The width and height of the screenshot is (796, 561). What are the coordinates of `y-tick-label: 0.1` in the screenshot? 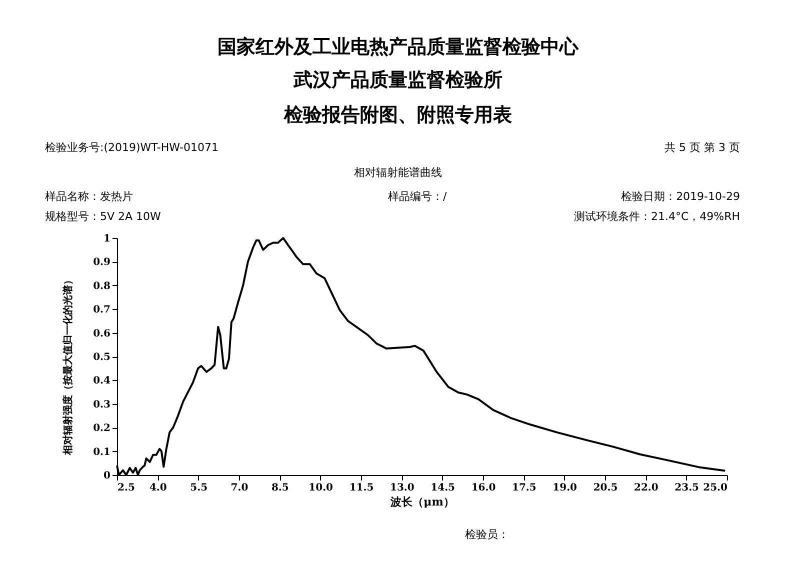 It's located at (101, 452).